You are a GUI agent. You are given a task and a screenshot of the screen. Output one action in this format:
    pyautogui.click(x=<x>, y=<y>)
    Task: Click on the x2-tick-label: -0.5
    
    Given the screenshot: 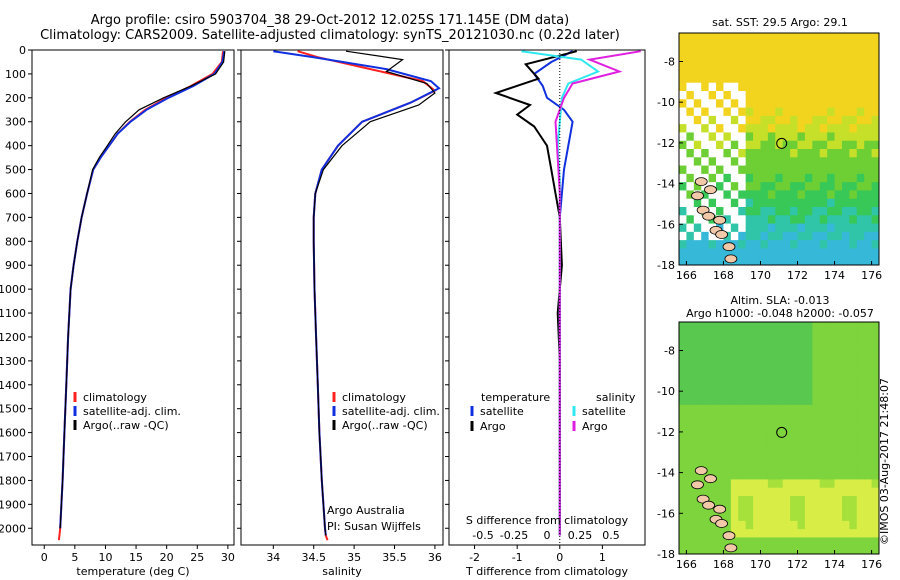 What is the action you would take?
    pyautogui.click(x=482, y=535)
    